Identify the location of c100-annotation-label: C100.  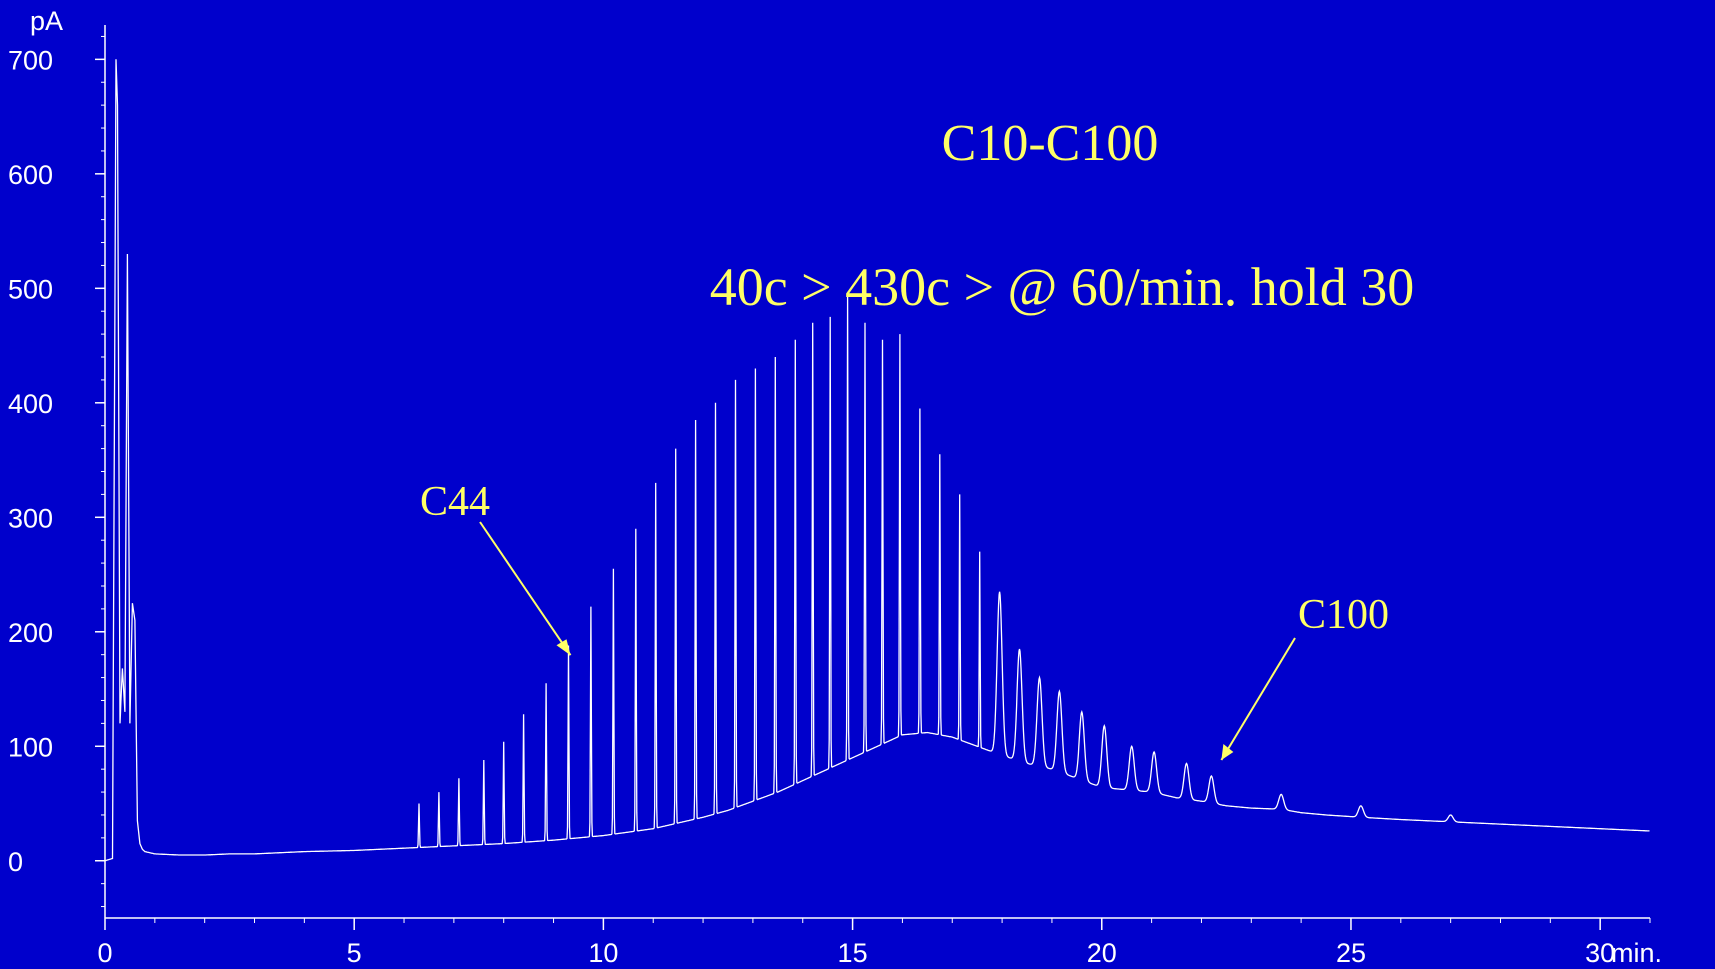
(1343, 615).